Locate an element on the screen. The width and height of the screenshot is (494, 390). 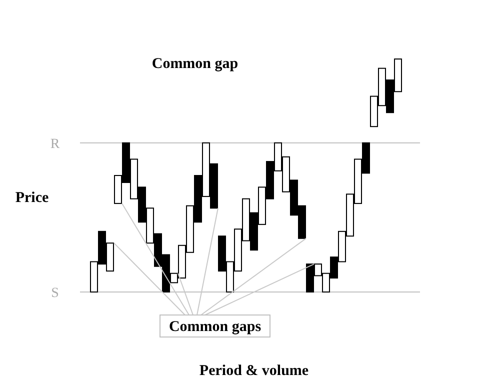
y-axis-title: Price is located at coordinates (32, 198).